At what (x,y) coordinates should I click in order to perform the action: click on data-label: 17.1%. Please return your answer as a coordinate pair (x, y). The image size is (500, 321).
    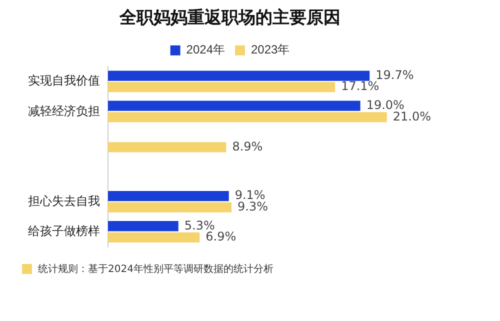
    Looking at the image, I should click on (360, 86).